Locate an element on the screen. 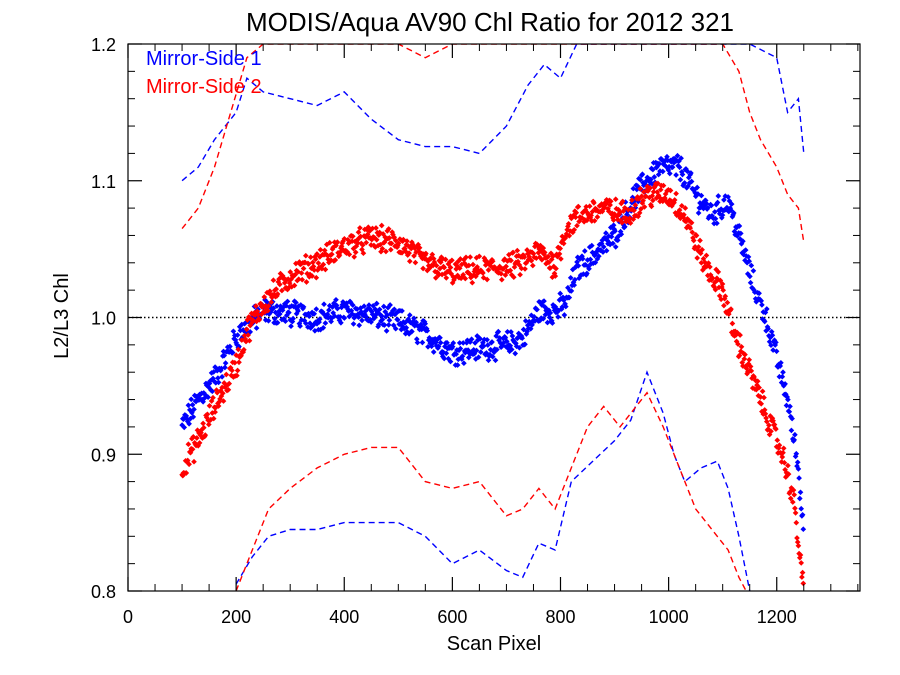 Image resolution: width=900 pixels, height=675 pixels. series-1-upper-envelope-line is located at coordinates (493, 113).